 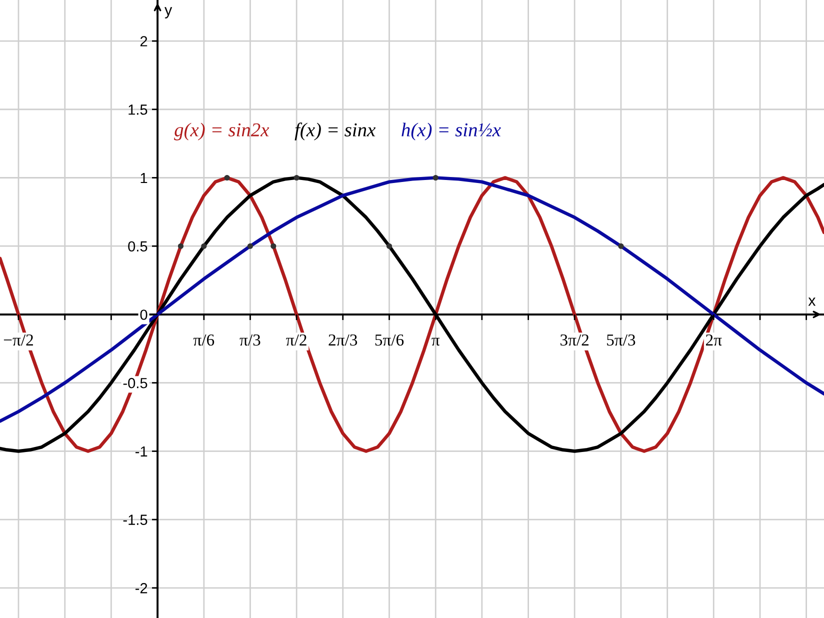 What do you see at coordinates (574, 340) in the screenshot?
I see `x-tick-label: 3π/2` at bounding box center [574, 340].